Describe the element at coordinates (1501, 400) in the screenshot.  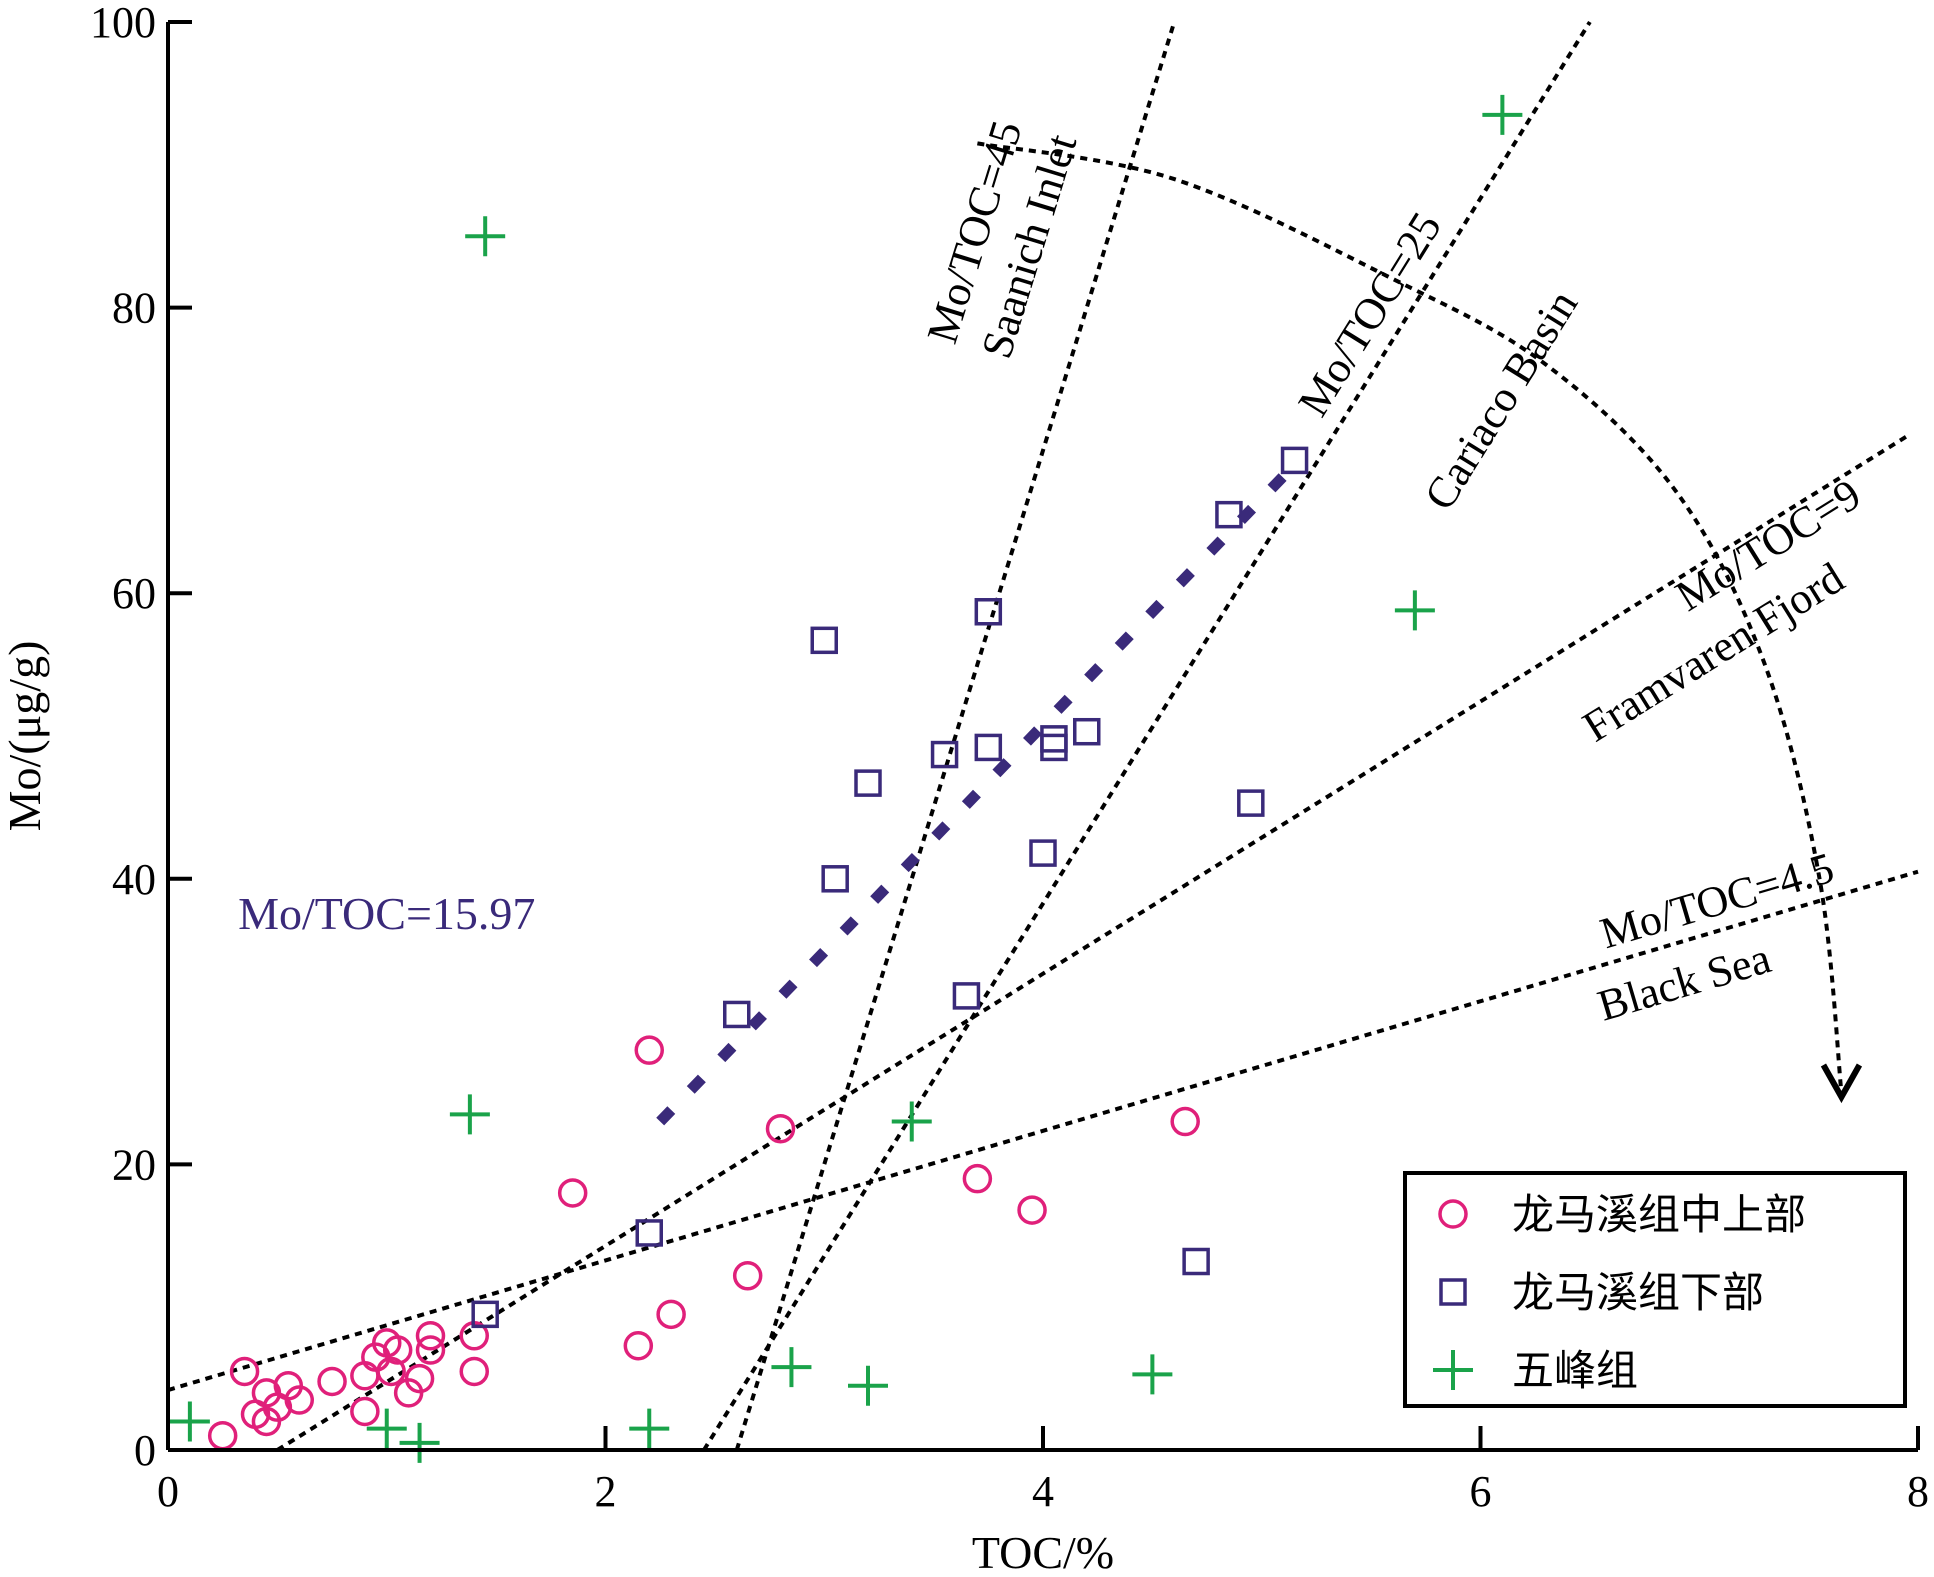
I see `reference-site-label: Cariaco Basin` at that location.